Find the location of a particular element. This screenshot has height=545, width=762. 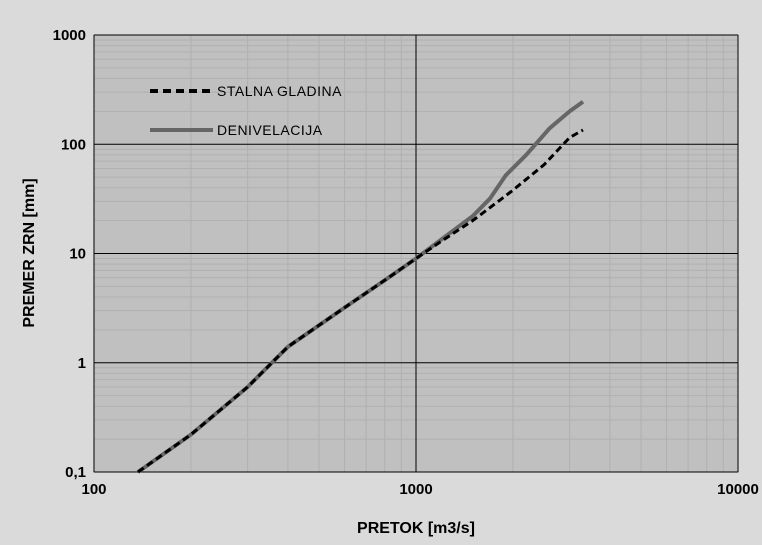

y-tick-label: 0,1 is located at coordinates (75, 472).